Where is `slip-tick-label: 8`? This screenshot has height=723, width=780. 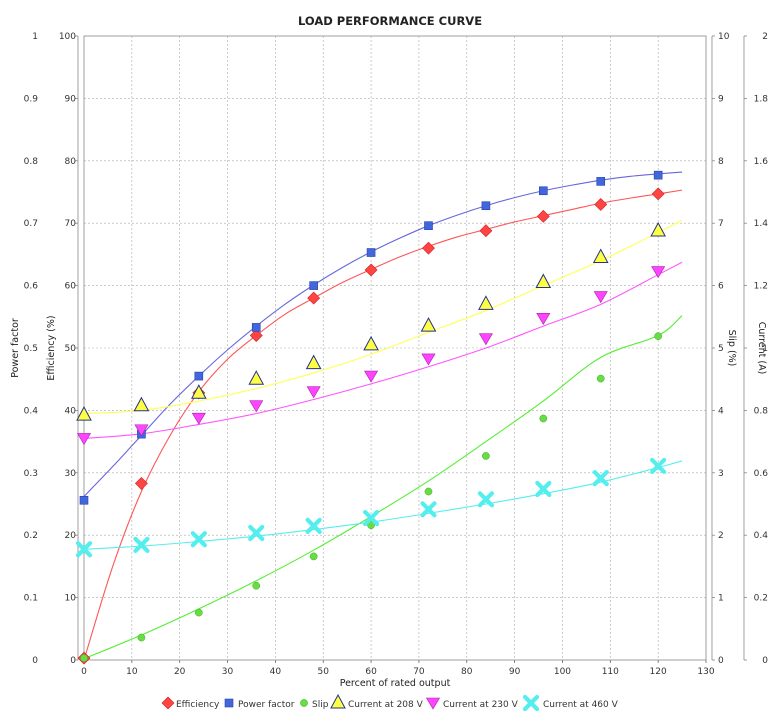
slip-tick-label: 8 is located at coordinates (721, 162).